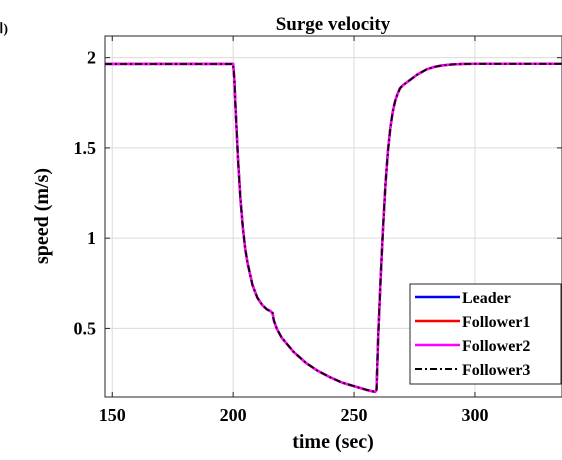 The image size is (562, 460). I want to click on x-tick-label: 300, so click(474, 415).